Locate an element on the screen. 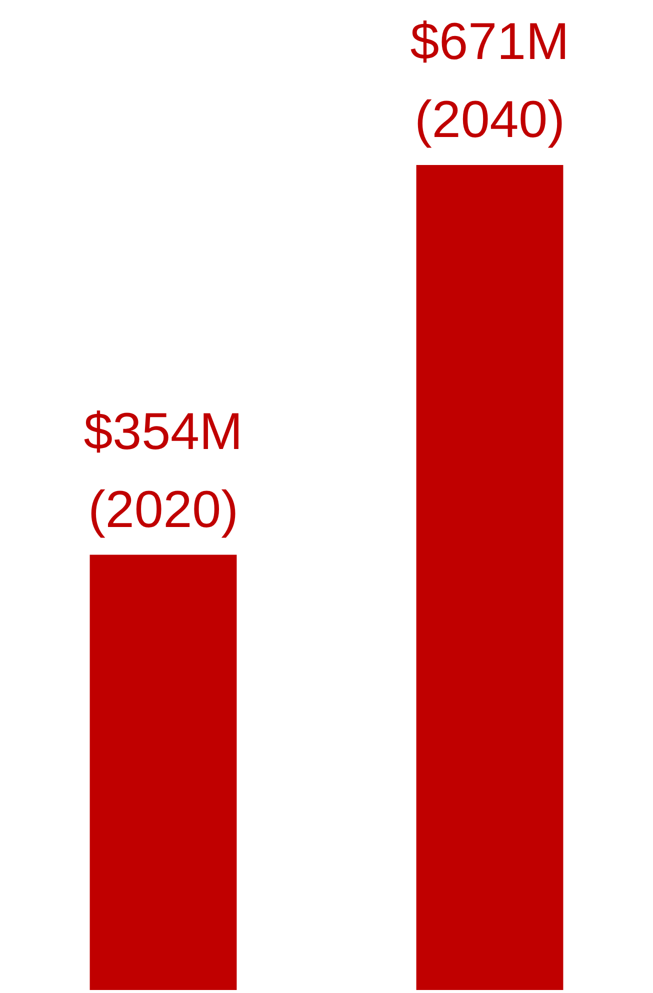  data-label: $671M is located at coordinates (490, 42).